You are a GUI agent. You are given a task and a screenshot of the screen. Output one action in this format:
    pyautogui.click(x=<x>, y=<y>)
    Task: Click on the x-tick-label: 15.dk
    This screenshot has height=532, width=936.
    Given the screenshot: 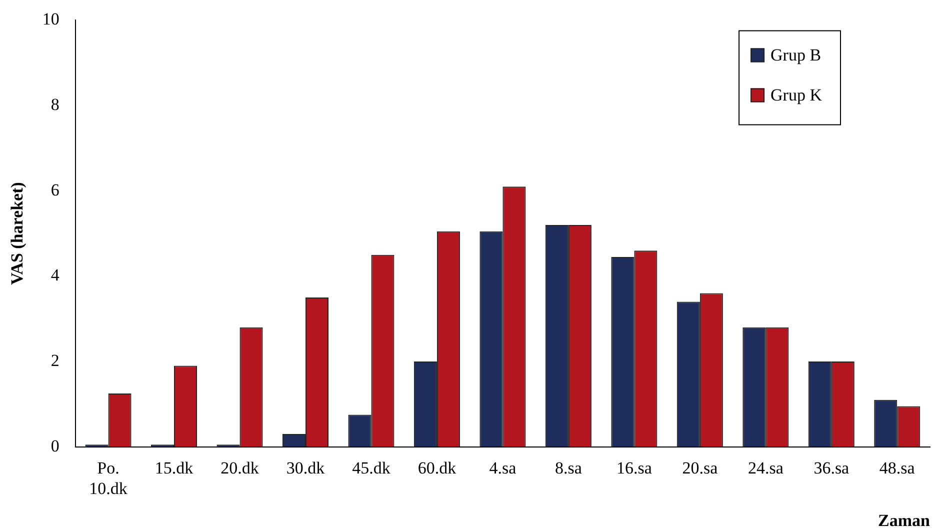 What is the action you would take?
    pyautogui.click(x=174, y=468)
    